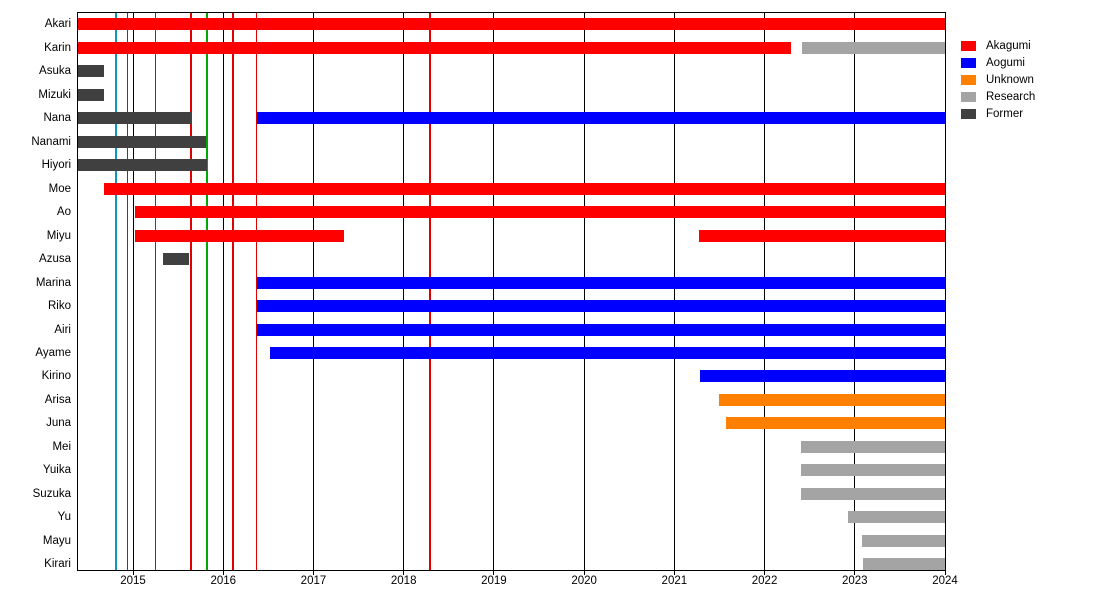 The height and width of the screenshot is (600, 1100). Describe the element at coordinates (968, 79) in the screenshot. I see `legend-swatch-unknown` at that location.